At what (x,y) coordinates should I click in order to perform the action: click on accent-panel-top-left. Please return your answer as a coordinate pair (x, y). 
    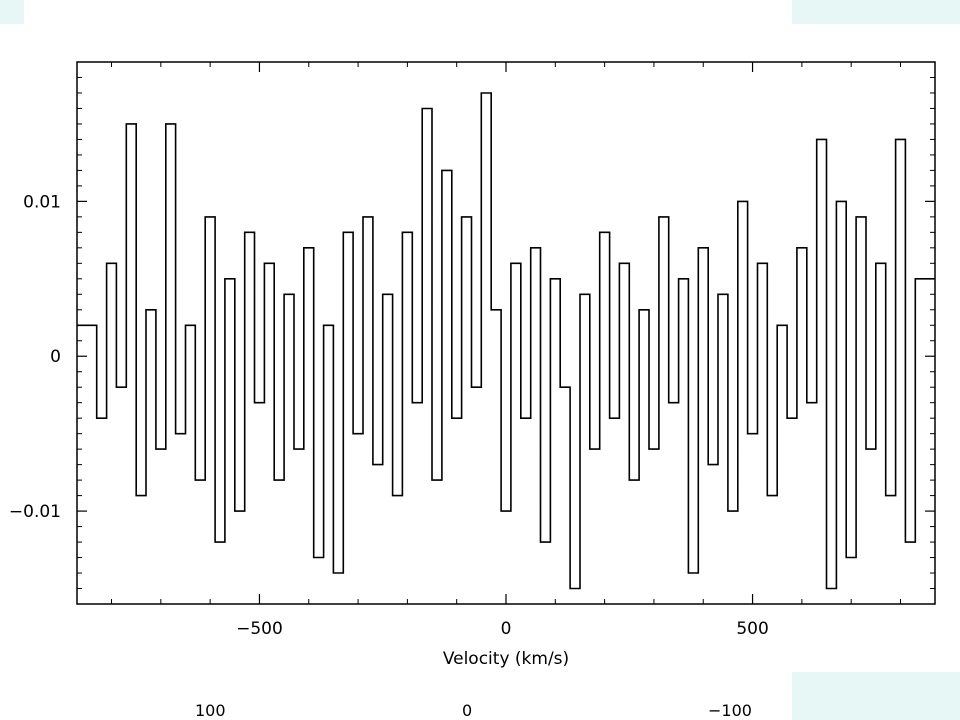
    Looking at the image, I should click on (12, 12).